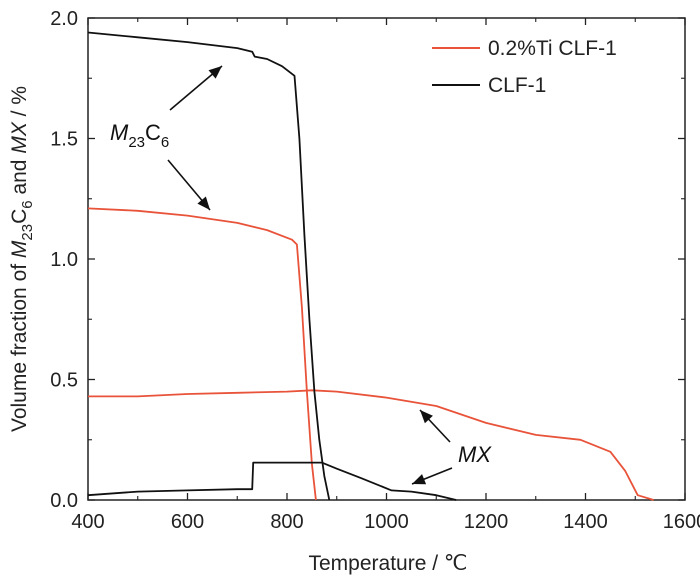 Image resolution: width=700 pixels, height=580 pixels. What do you see at coordinates (486, 522) in the screenshot?
I see `x-tick-label: 1200` at bounding box center [486, 522].